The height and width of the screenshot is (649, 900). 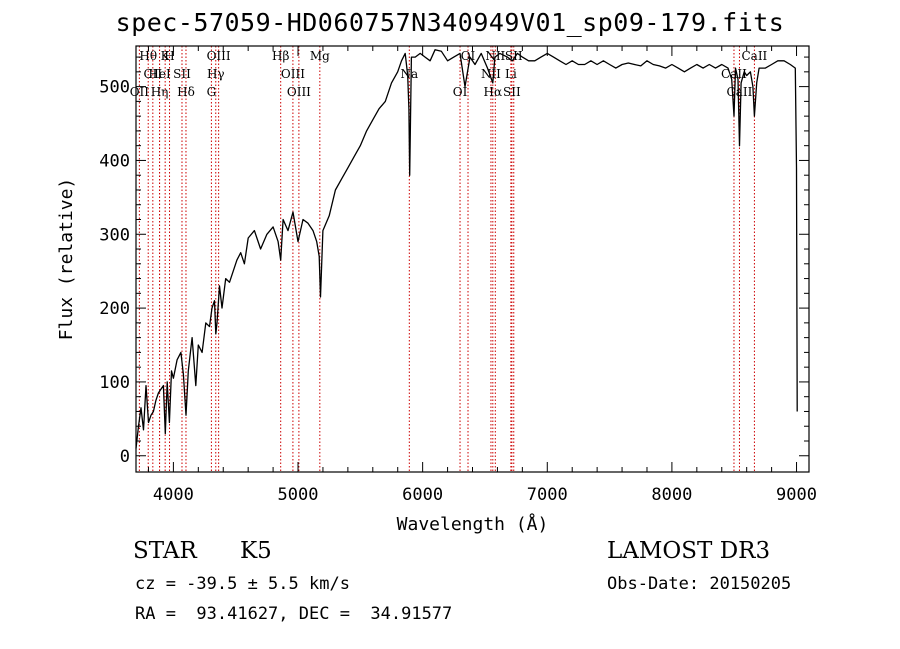 What do you see at coordinates (66, 259) in the screenshot?
I see `y-axis-label: Flux (relative)` at bounding box center [66, 259].